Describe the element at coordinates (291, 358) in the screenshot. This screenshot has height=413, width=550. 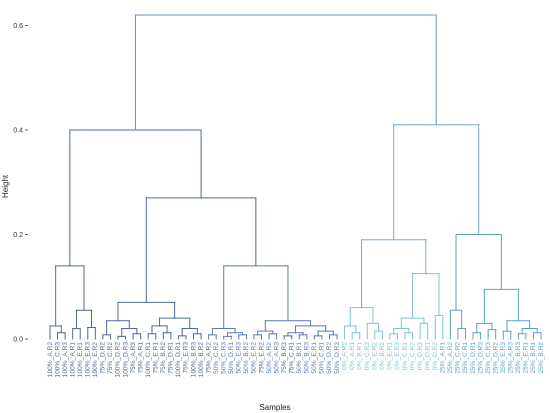
I see `leaf-label: 75%_C.R1` at that location.